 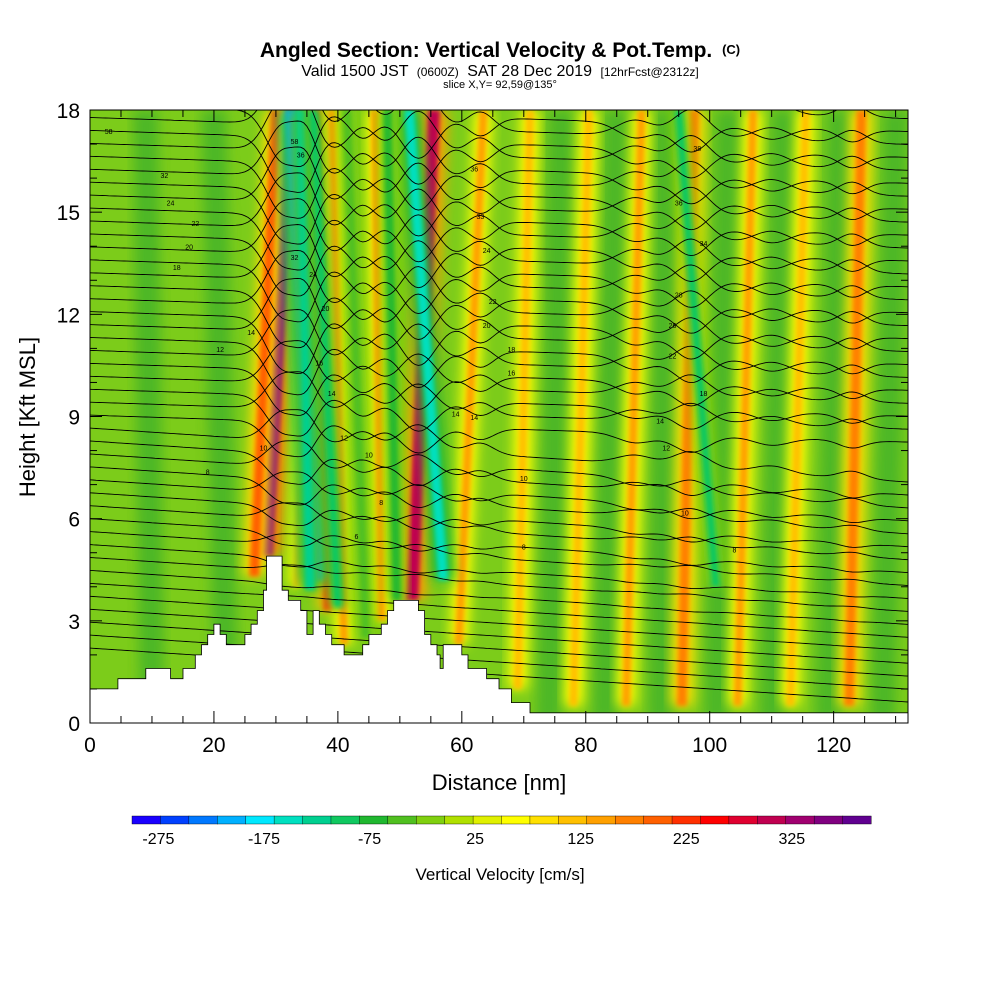 I want to click on x-tick-label: 80, so click(x=585, y=745).